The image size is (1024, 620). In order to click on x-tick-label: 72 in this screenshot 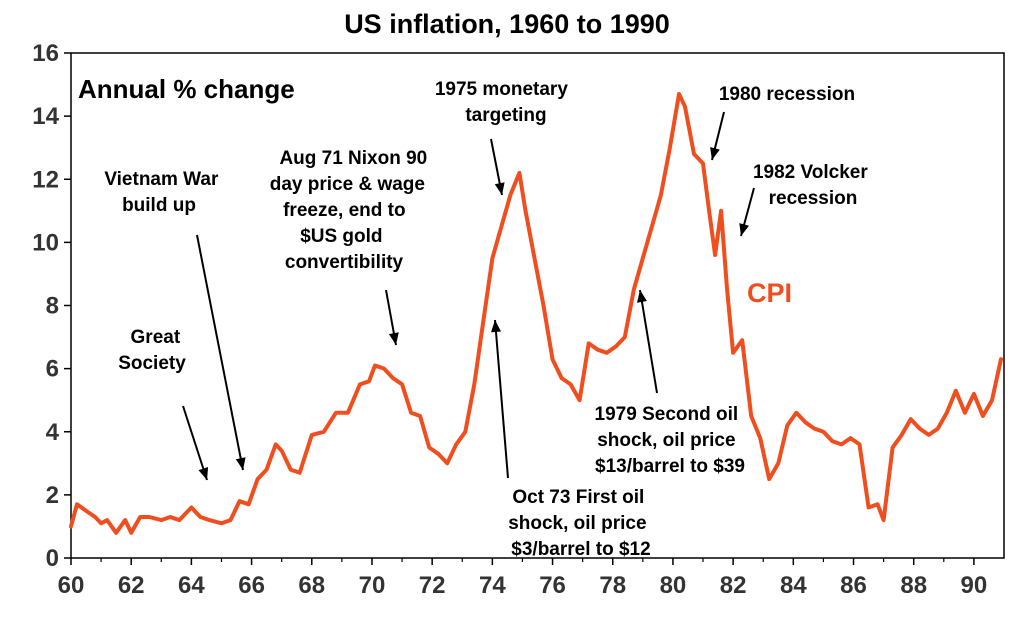, I will do `click(432, 585)`.